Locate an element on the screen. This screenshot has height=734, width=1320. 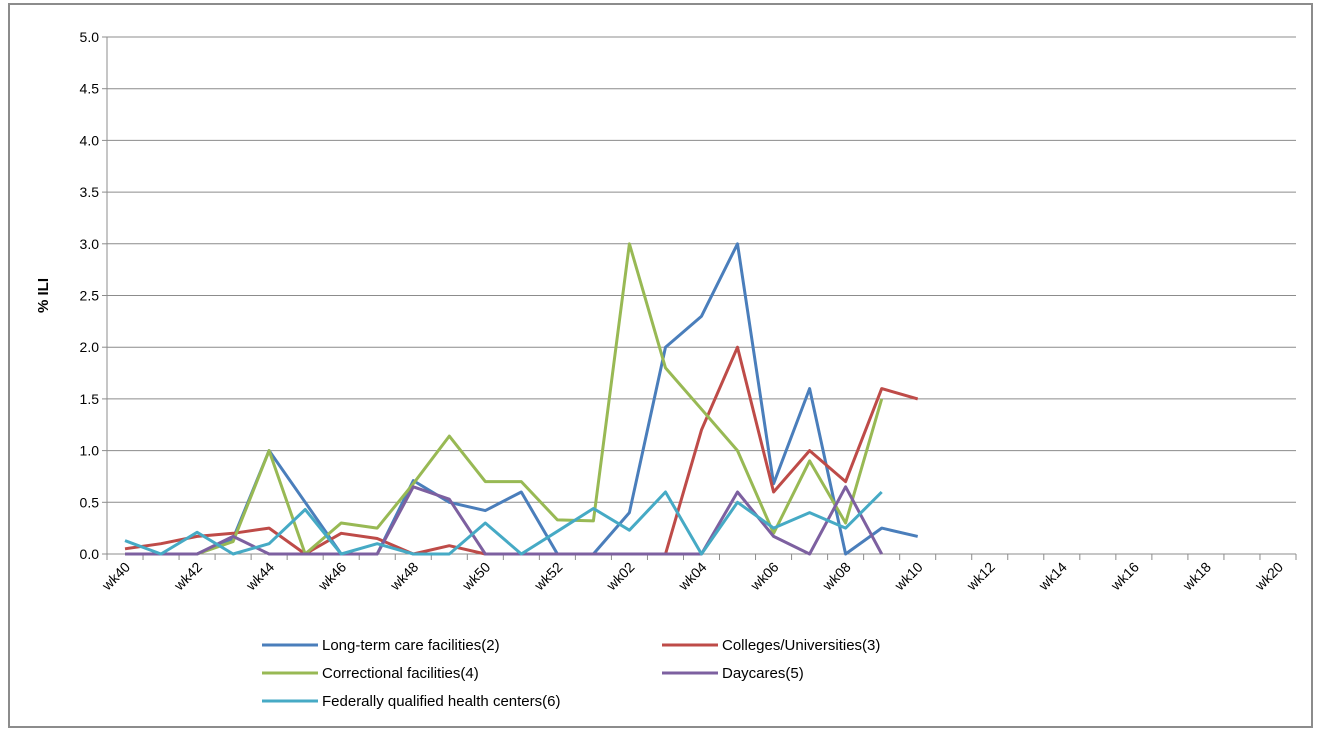
x-tick-label: wk52 is located at coordinates (547, 576).